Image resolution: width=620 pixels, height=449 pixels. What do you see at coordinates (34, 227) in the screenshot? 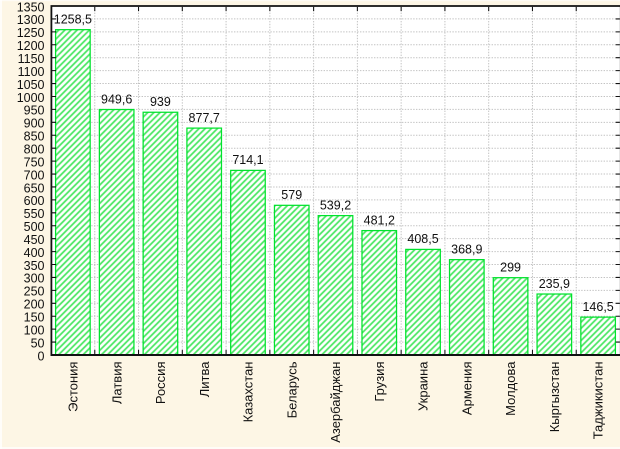
I see `svg-text: 500` at bounding box center [34, 227].